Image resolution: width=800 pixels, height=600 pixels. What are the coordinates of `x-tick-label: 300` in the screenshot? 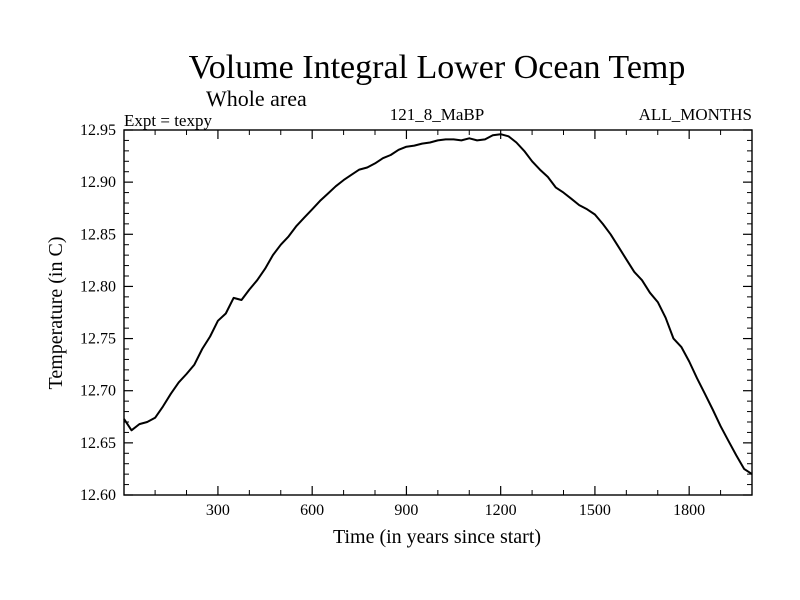 It's located at (218, 510).